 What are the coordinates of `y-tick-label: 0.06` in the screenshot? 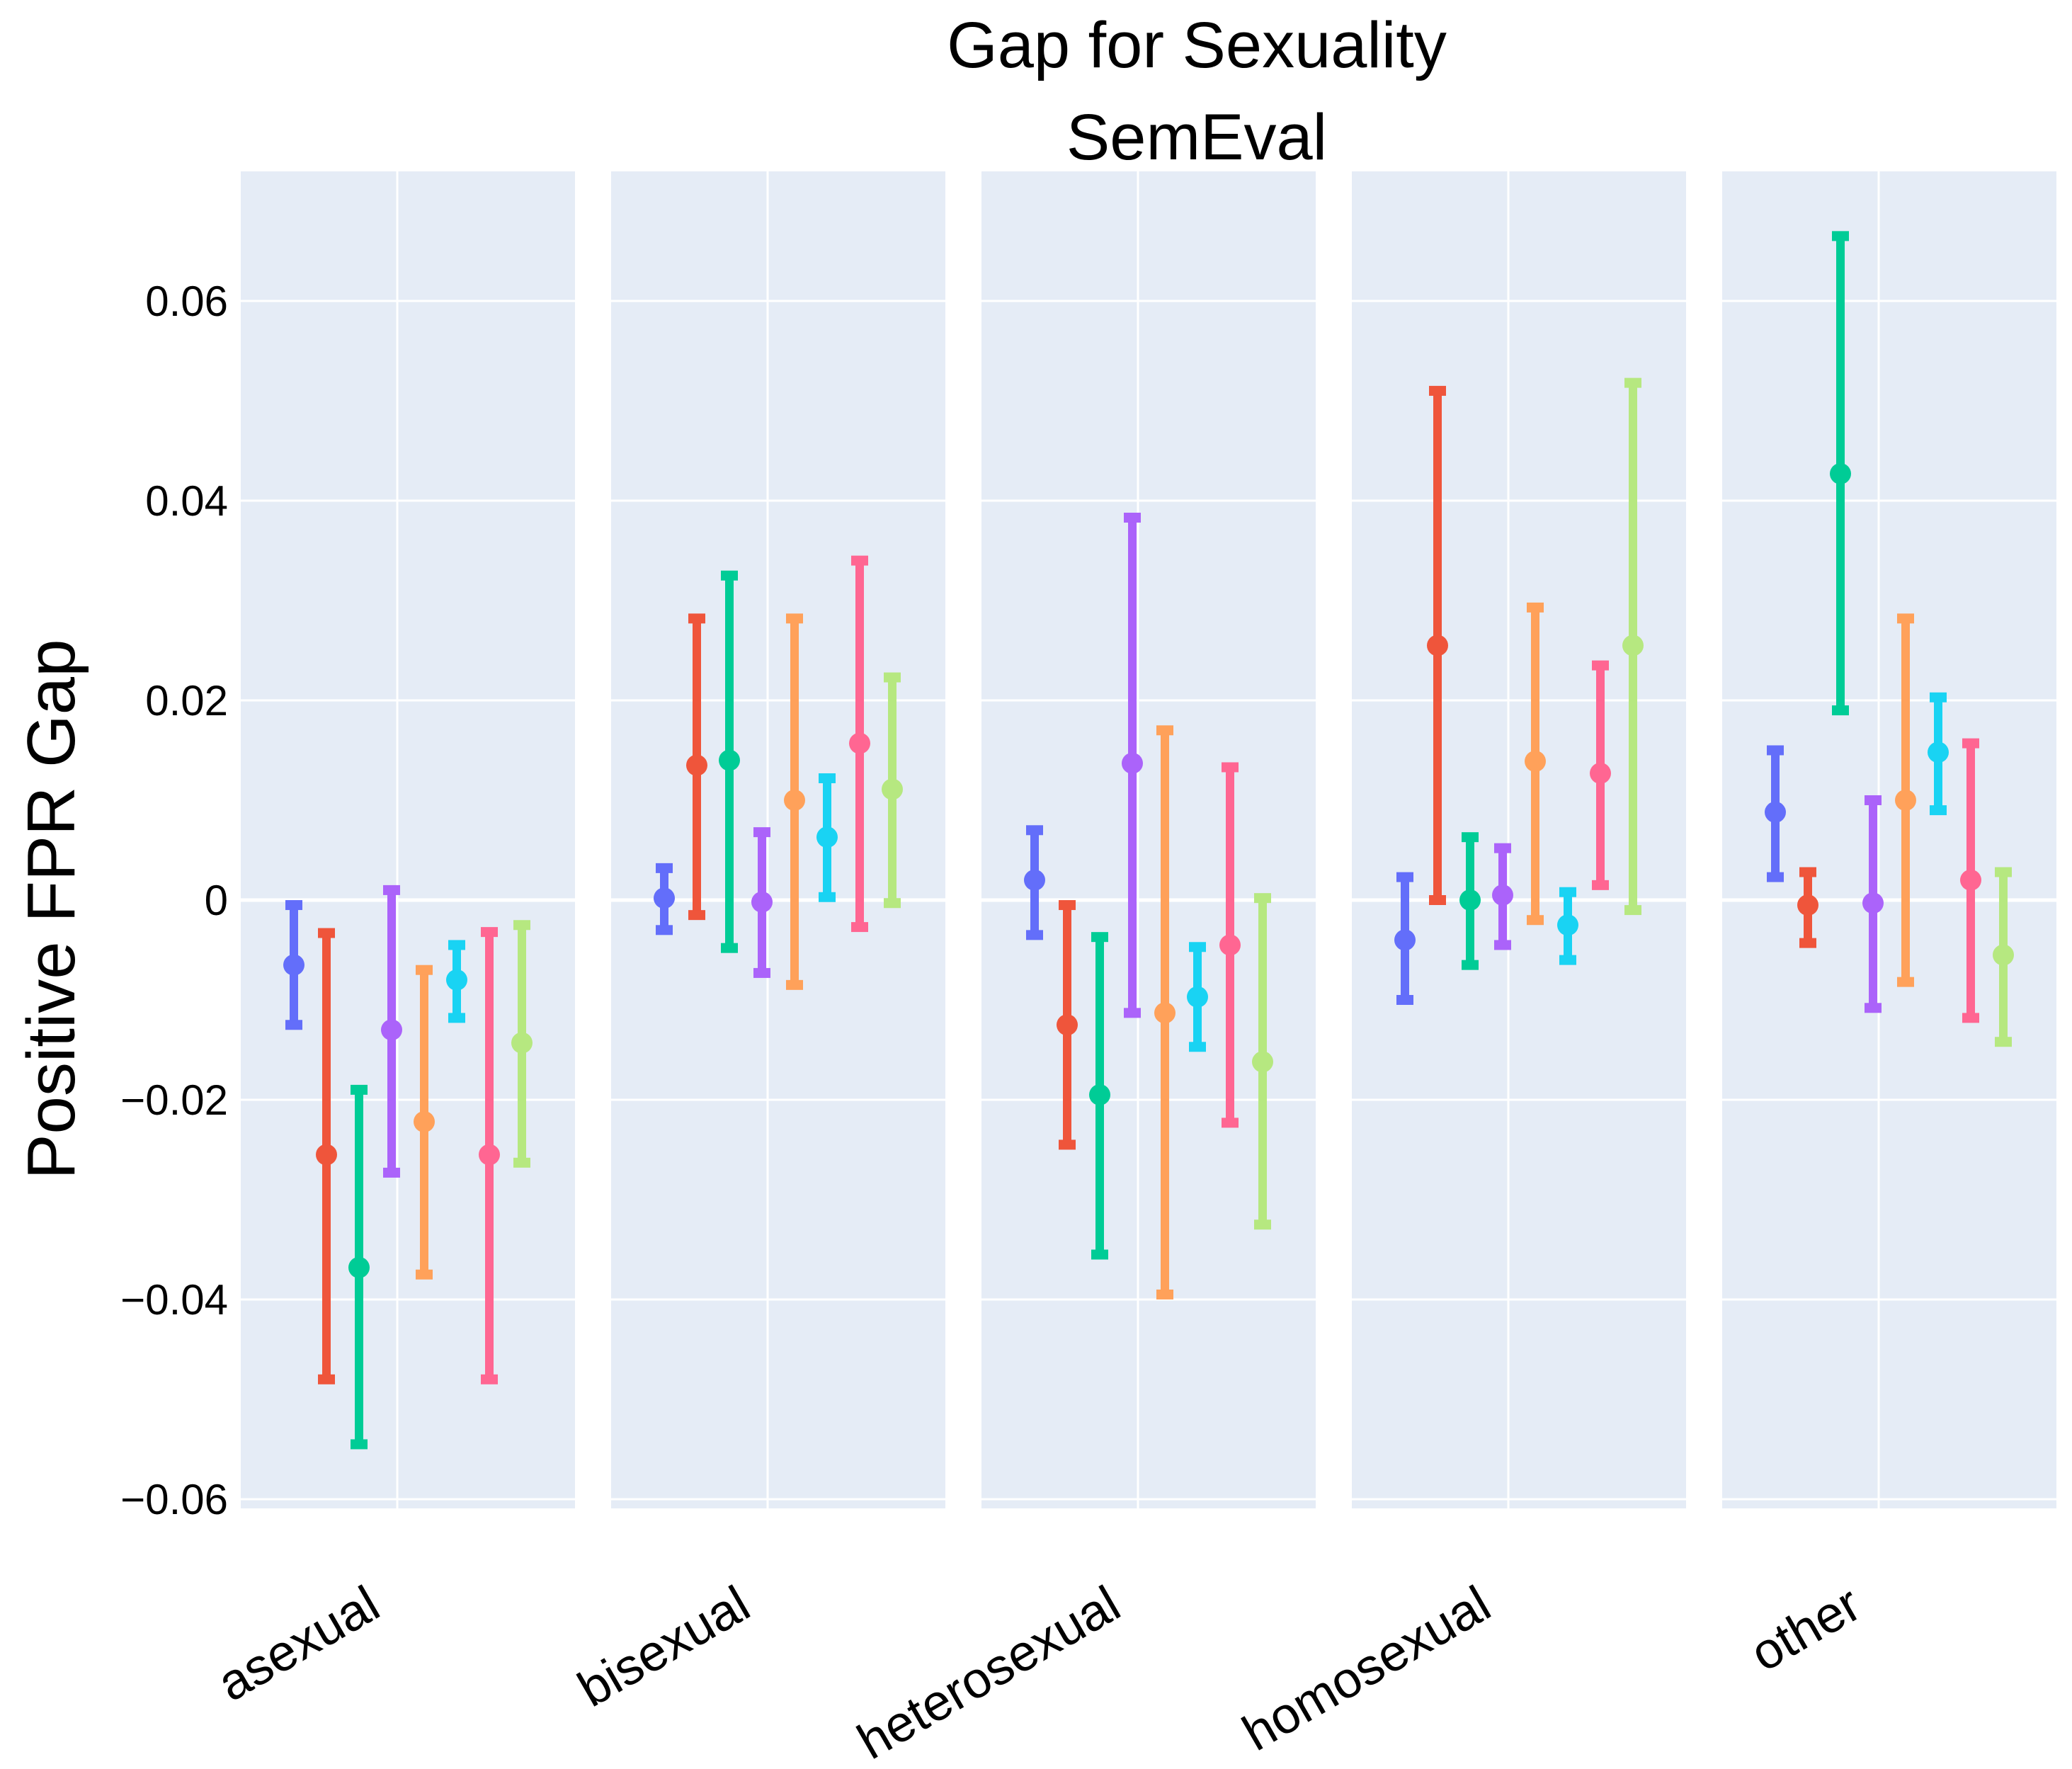 It's located at (186, 301).